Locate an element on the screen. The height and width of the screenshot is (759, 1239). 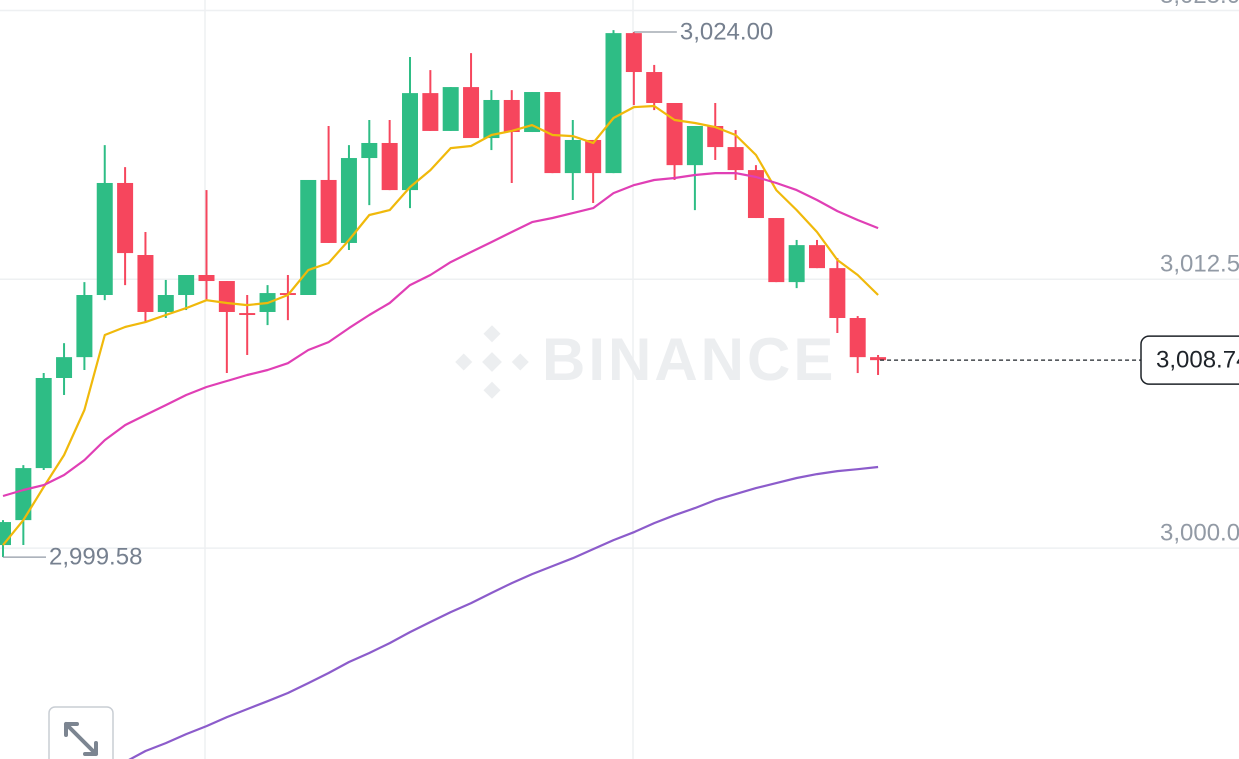
last-price-box is located at coordinates (1189, 360).